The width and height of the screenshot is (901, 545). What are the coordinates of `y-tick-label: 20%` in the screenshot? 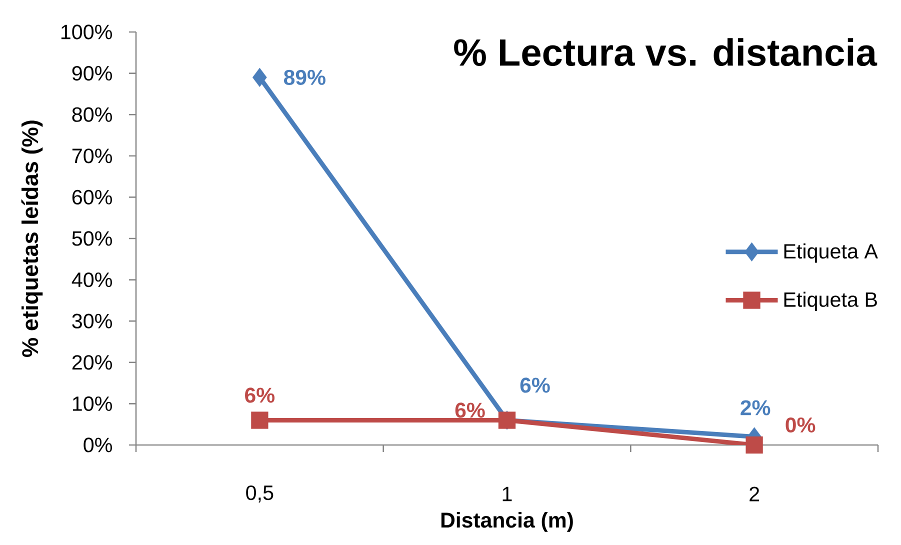 It's located at (92, 362).